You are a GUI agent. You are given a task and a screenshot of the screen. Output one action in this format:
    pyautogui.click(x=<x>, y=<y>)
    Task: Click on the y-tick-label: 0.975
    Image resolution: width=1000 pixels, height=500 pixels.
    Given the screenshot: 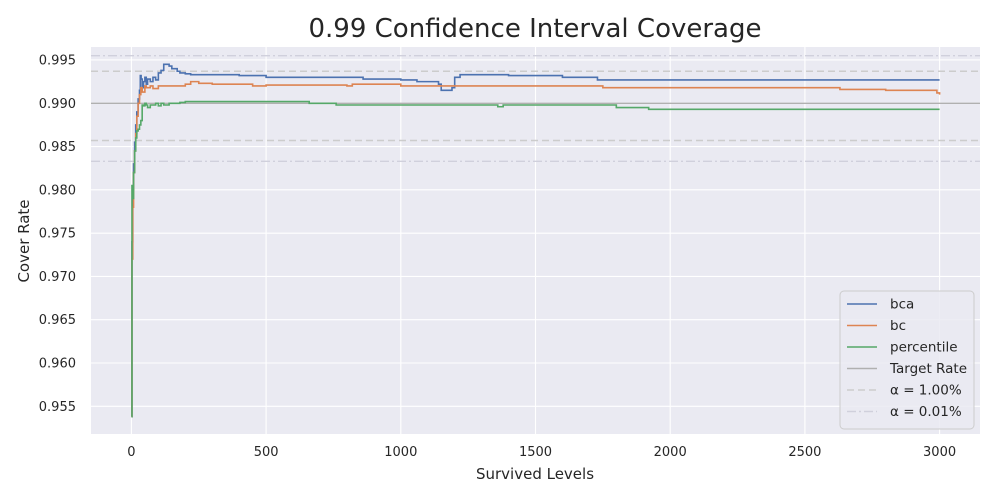 What is the action you would take?
    pyautogui.click(x=57, y=234)
    